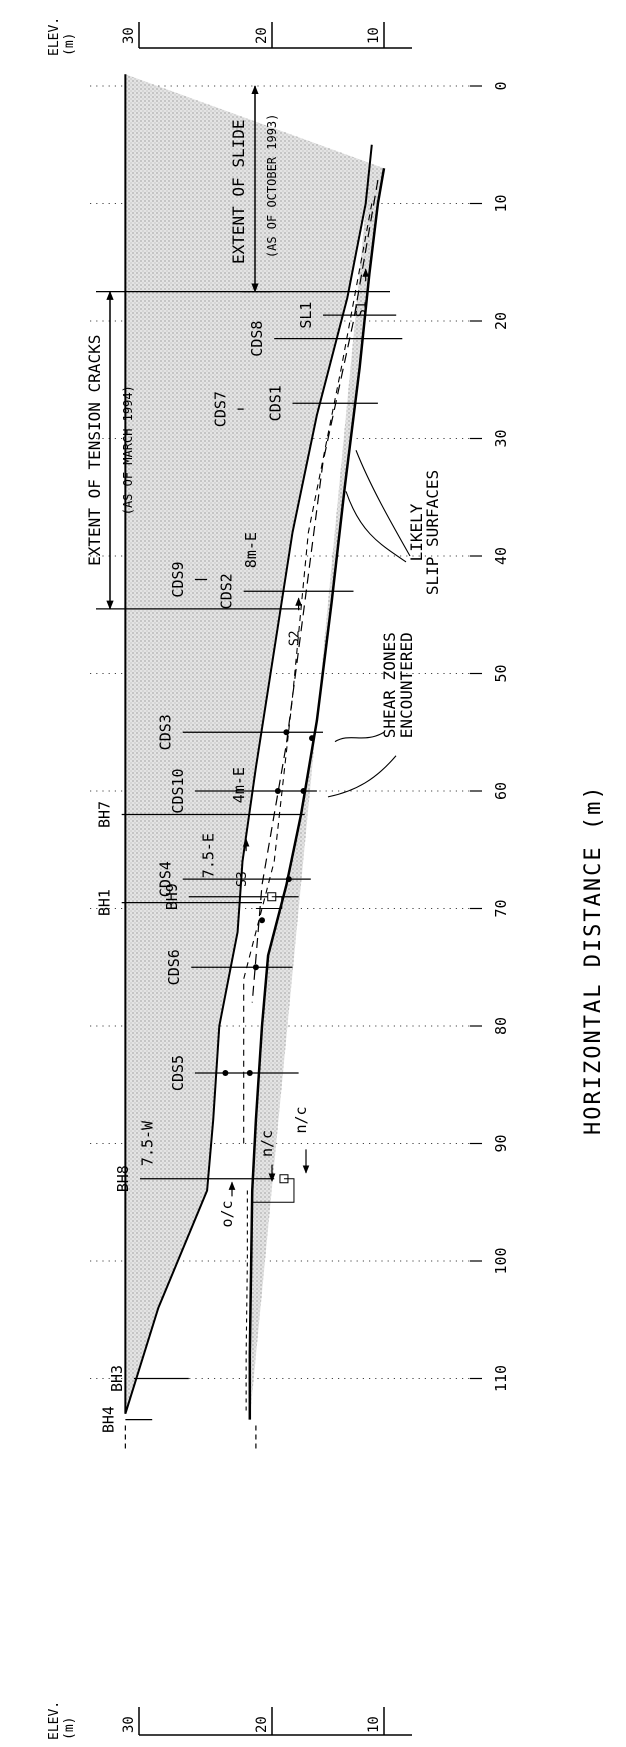 Image resolution: width=626 pixels, height=1747 pixels. I want to click on distance-label-40: 40, so click(501, 556).